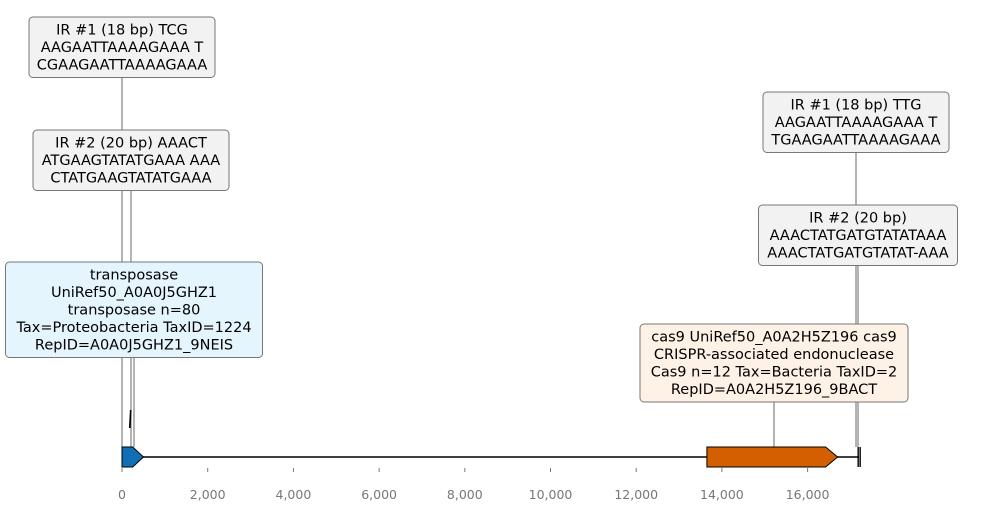 The image size is (988, 512). I want to click on ir2-left-line: IR #2 (20 bp) AAACT, so click(131, 144).